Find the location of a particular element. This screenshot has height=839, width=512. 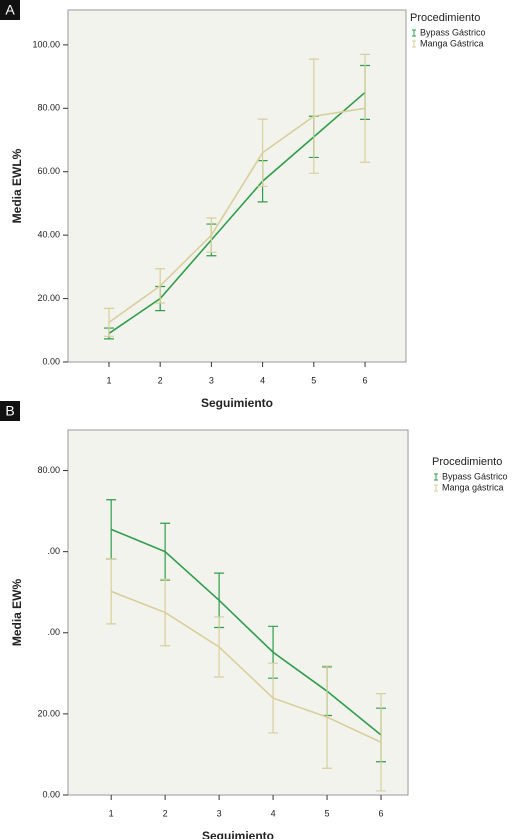

y-axis-label: Media EW% is located at coordinates (17, 613).